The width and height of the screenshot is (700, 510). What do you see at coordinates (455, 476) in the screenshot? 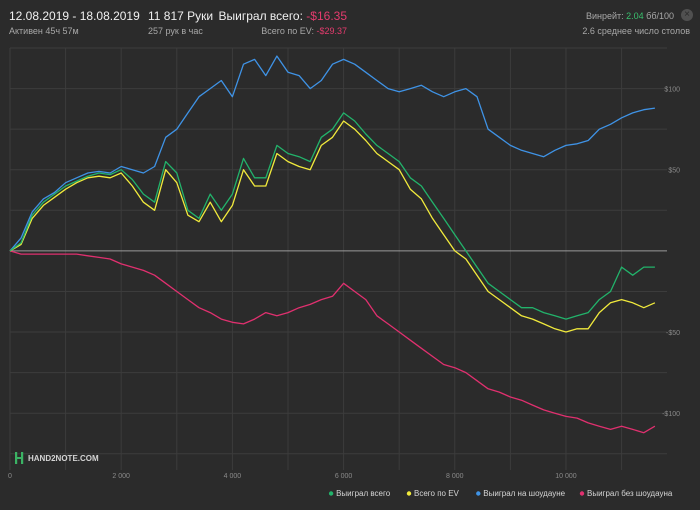
I see `x-tick-label: 8 000` at bounding box center [455, 476].